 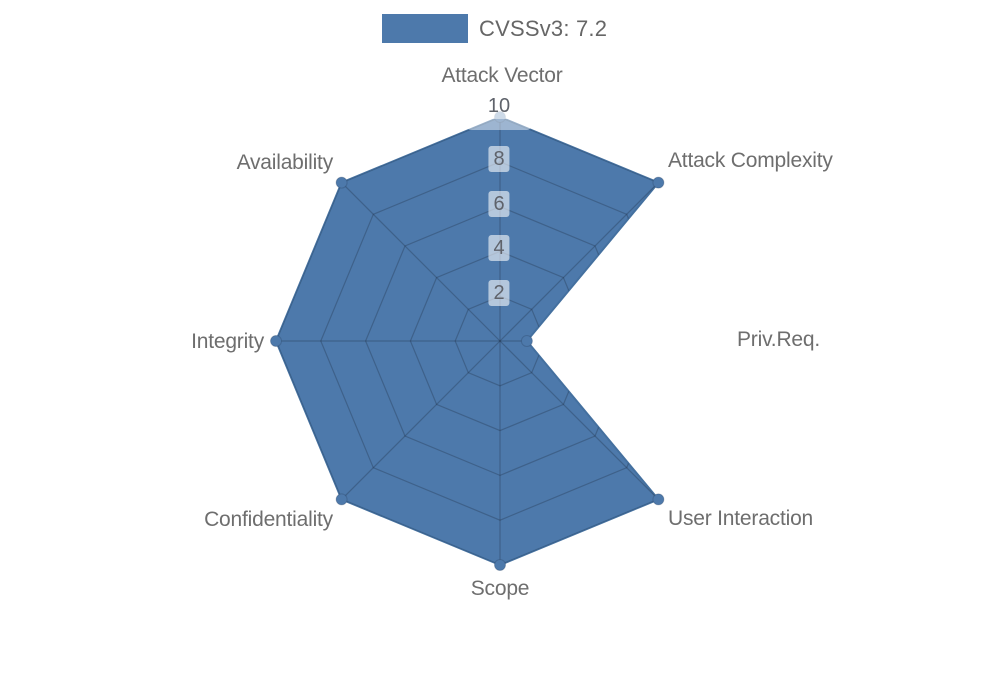 What do you see at coordinates (543, 28) in the screenshot?
I see `legend-label: CVSSv3: 7.2` at bounding box center [543, 28].